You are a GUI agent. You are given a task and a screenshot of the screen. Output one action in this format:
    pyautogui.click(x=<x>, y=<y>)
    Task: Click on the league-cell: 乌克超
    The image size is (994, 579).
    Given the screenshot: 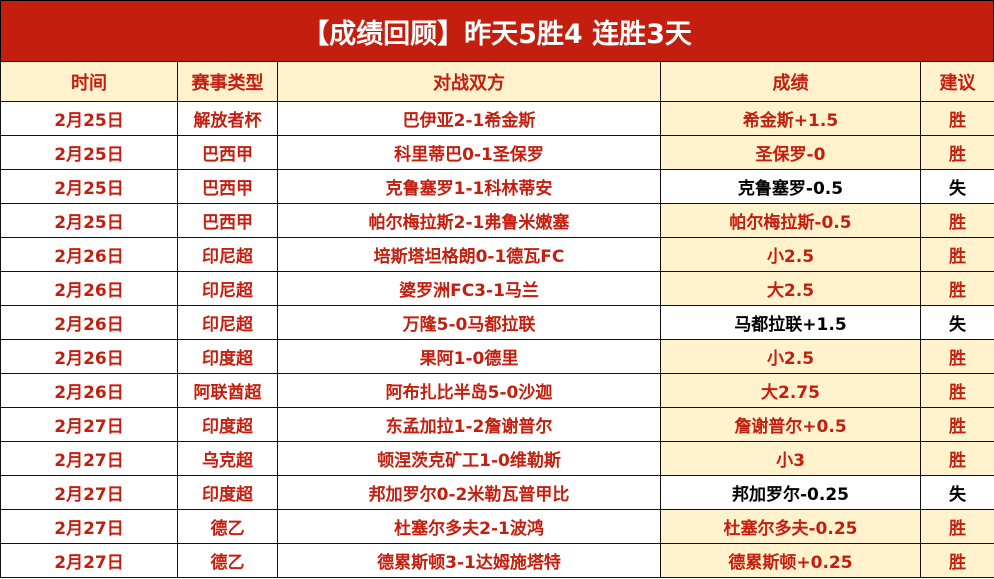 What is the action you would take?
    pyautogui.click(x=227, y=458)
    